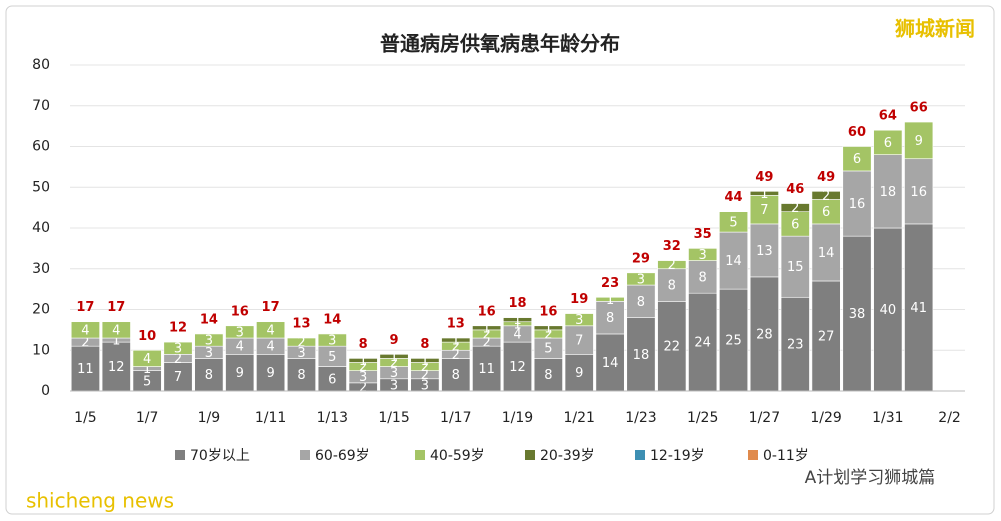  I want to click on data-label: 41, so click(918, 308).